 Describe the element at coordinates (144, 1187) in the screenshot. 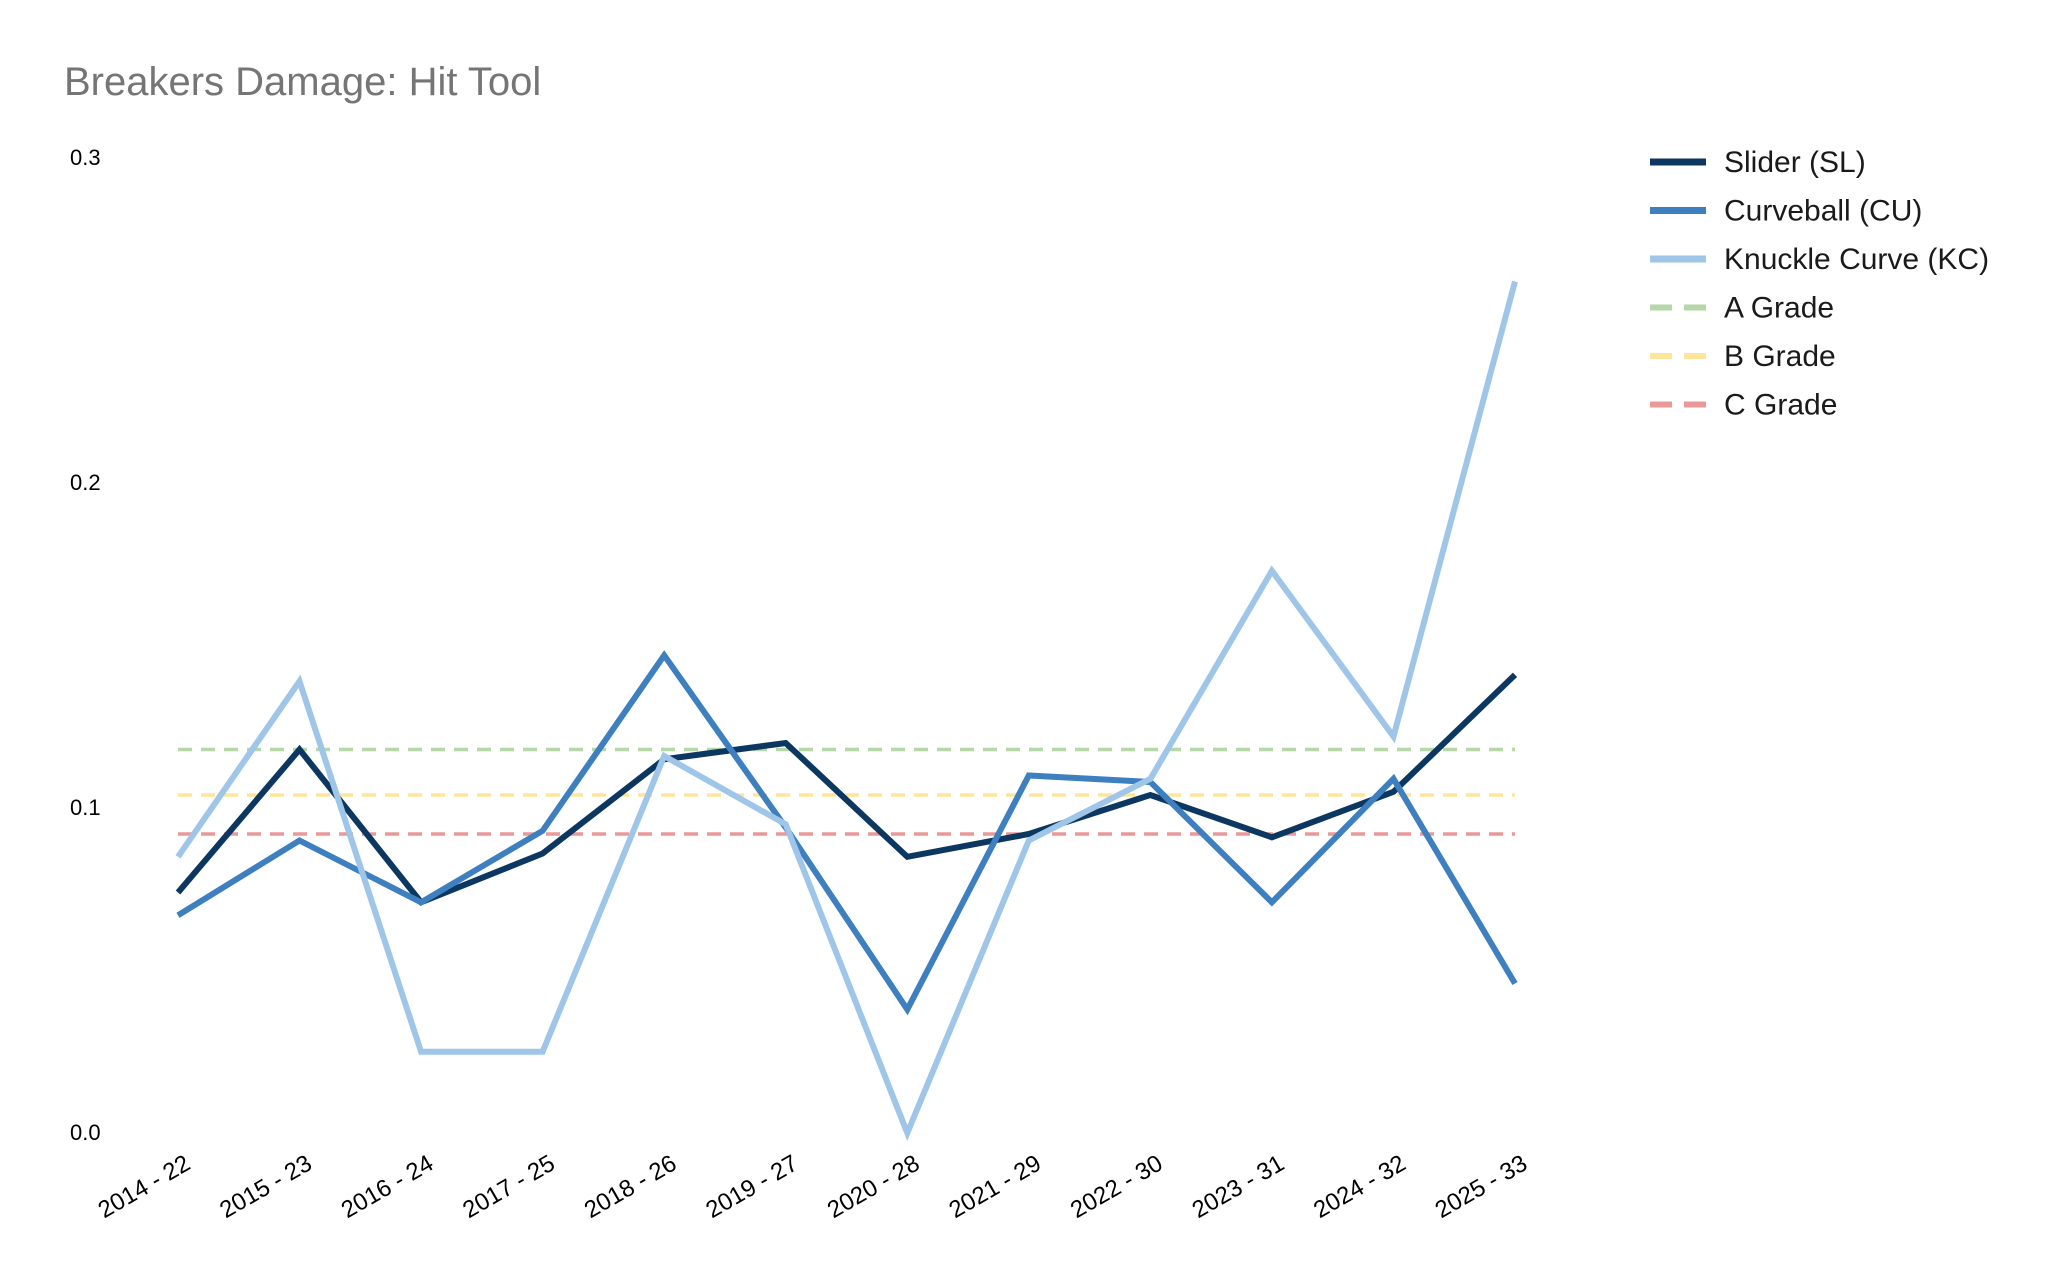

I see `x-tick-label: 2014 - 22` at that location.